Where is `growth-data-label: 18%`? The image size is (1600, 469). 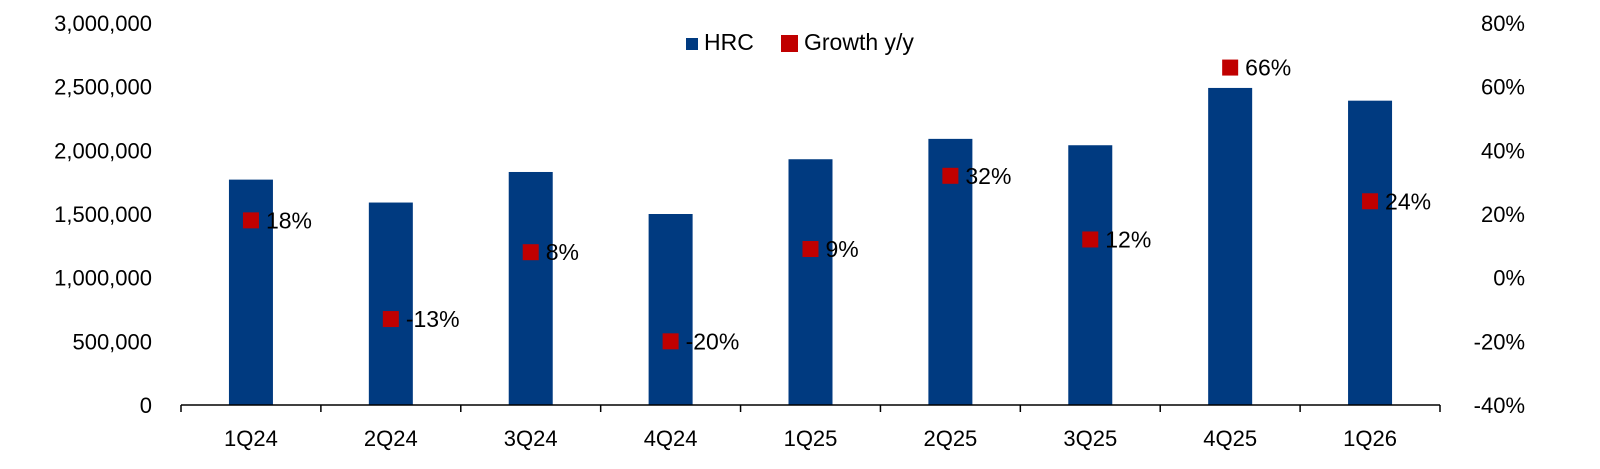
growth-data-label: 18% is located at coordinates (289, 220).